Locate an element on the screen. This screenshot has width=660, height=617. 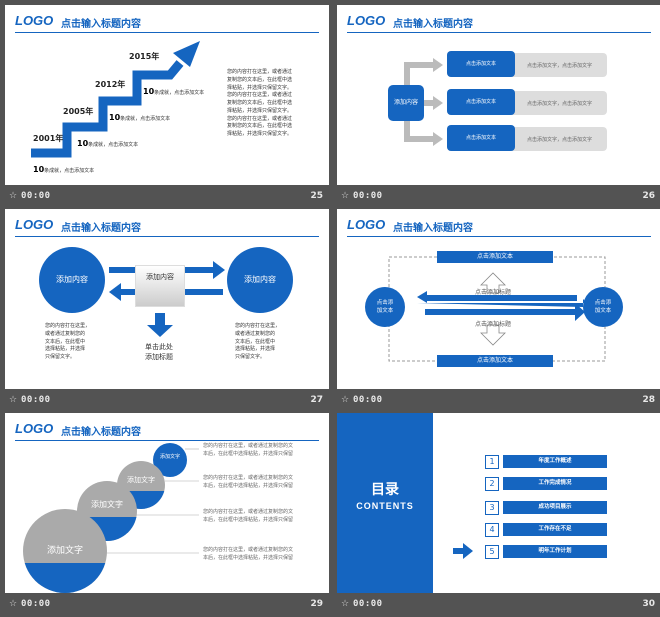
bottom-label: 点击添加标题 is located at coordinates (493, 324).